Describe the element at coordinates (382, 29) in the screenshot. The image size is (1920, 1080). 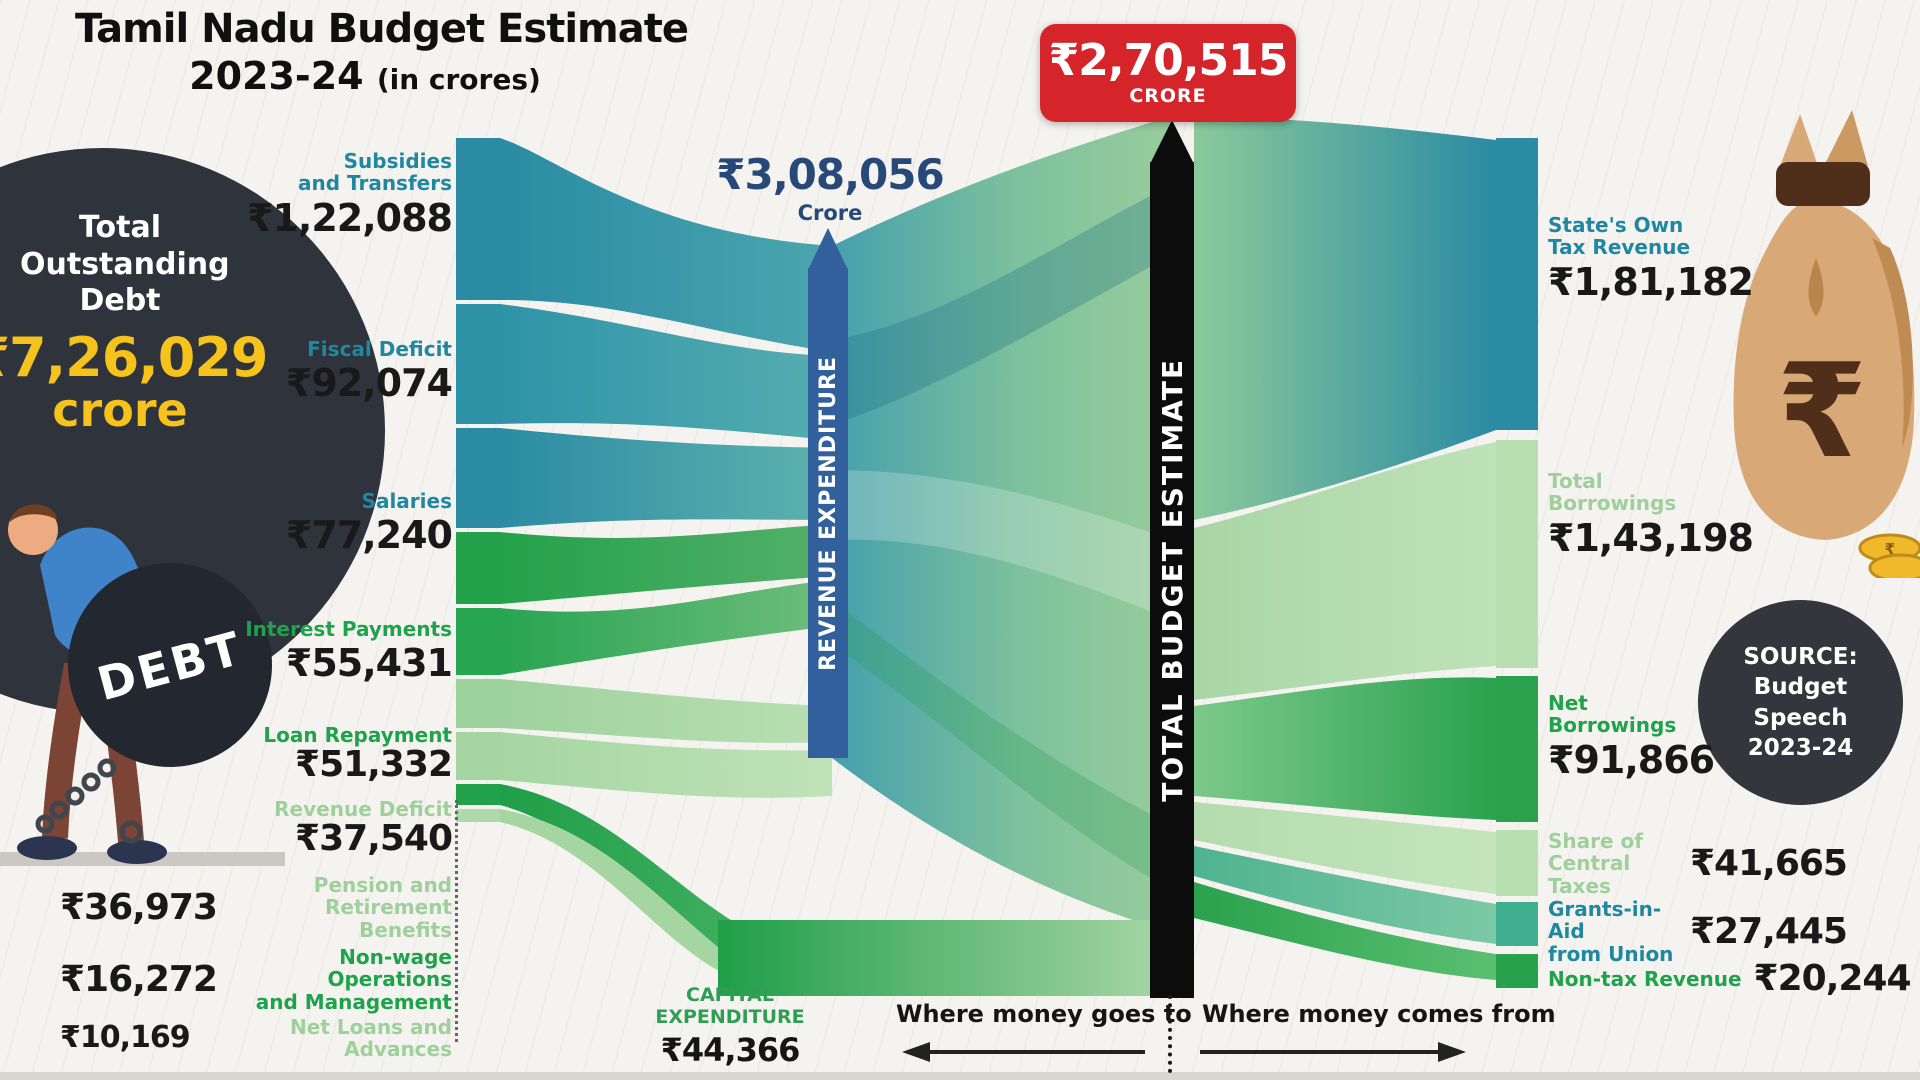
I see `title-line1: Tamil Nadu Budget Estimate` at that location.